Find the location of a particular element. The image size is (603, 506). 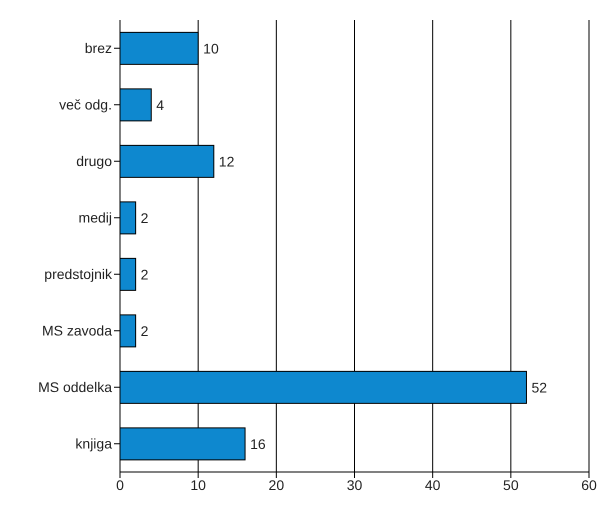

data-label: 10 is located at coordinates (211, 48).